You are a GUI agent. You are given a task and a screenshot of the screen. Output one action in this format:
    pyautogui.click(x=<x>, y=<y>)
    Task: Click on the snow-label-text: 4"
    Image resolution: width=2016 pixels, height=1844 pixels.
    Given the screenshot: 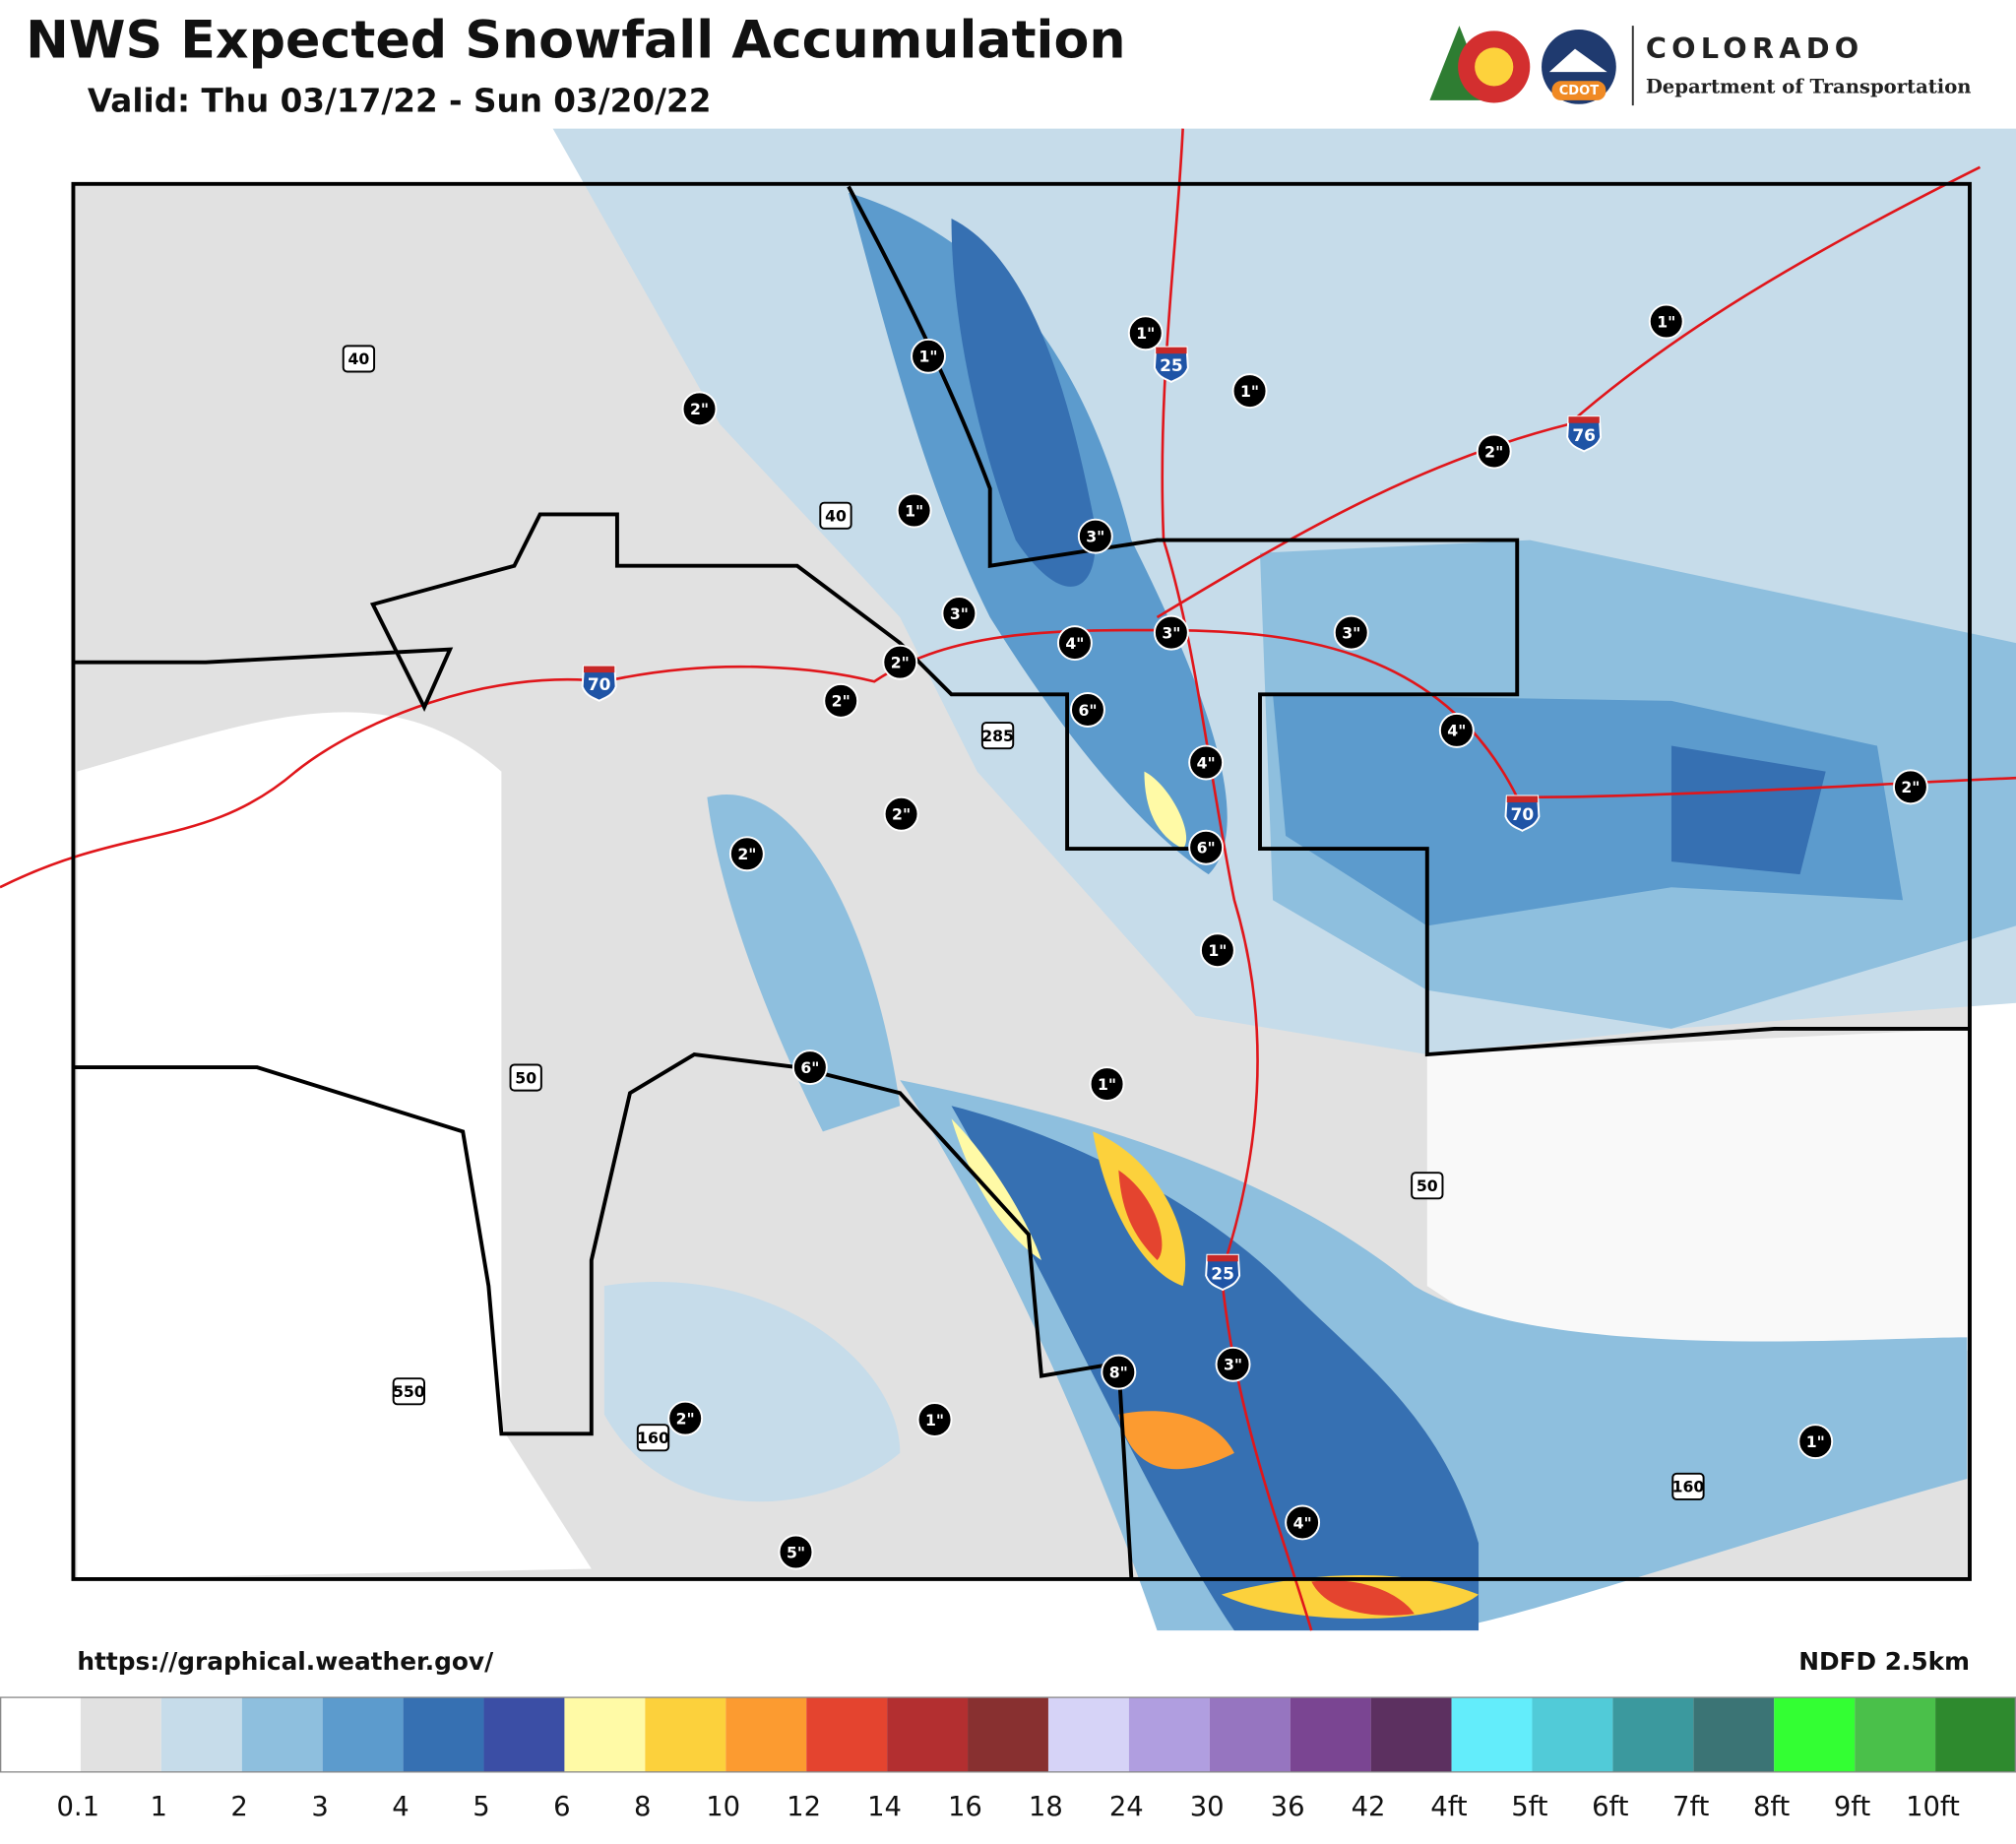 What is the action you would take?
    pyautogui.click(x=1302, y=1522)
    